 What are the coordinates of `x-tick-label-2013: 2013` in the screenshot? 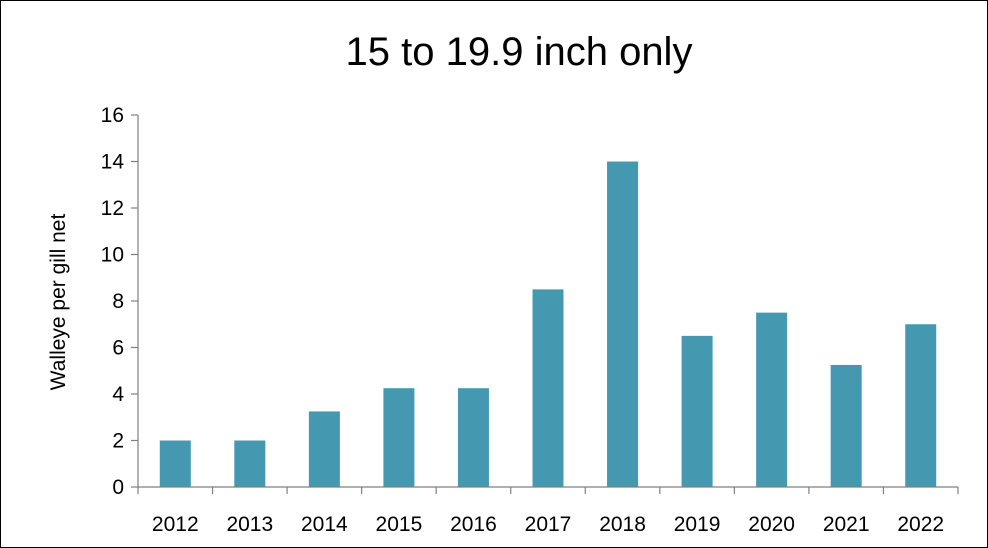 It's located at (249, 524).